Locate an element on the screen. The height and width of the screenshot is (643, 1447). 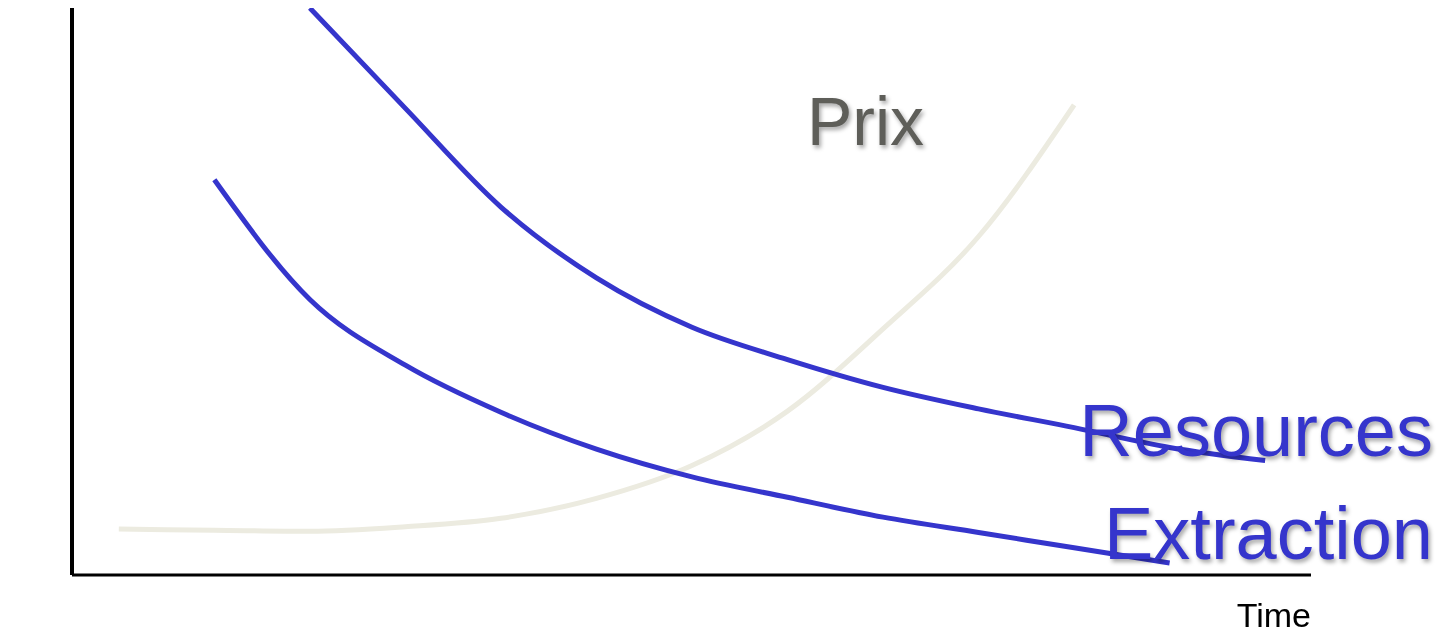
series-label: Prix is located at coordinates (865, 120).